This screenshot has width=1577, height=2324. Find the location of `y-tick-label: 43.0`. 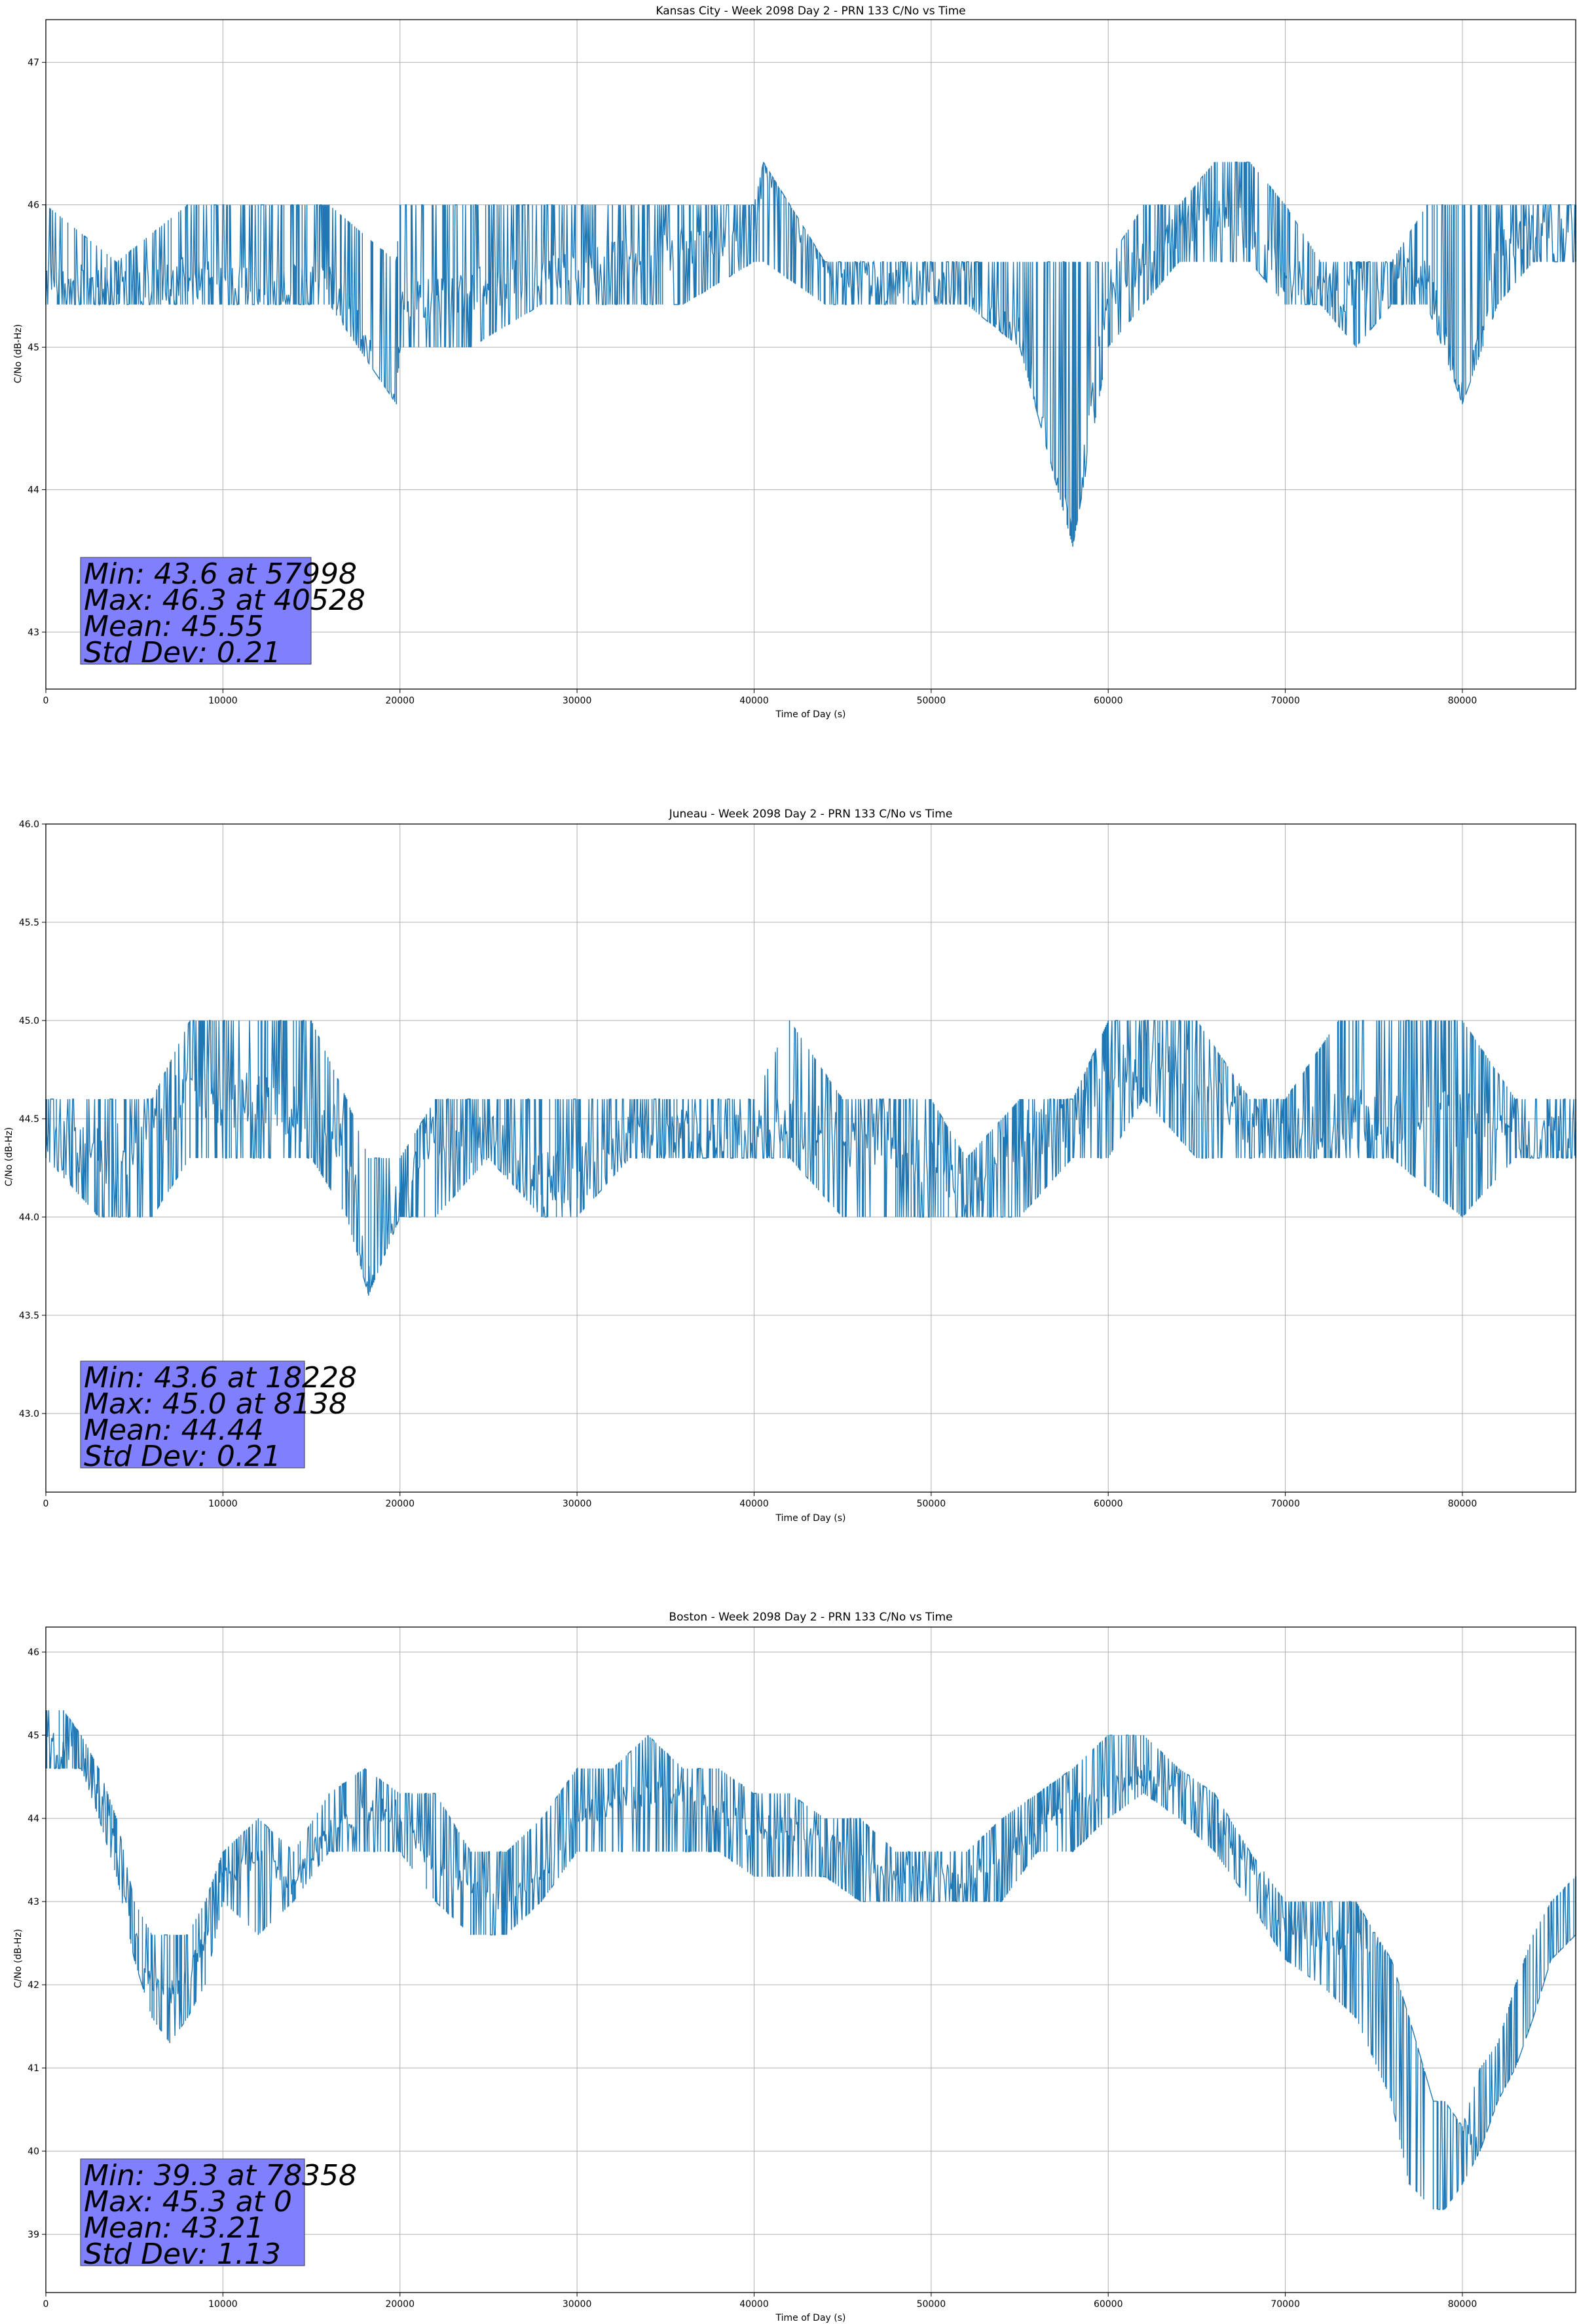

y-tick-label: 43.0 is located at coordinates (29, 1414).